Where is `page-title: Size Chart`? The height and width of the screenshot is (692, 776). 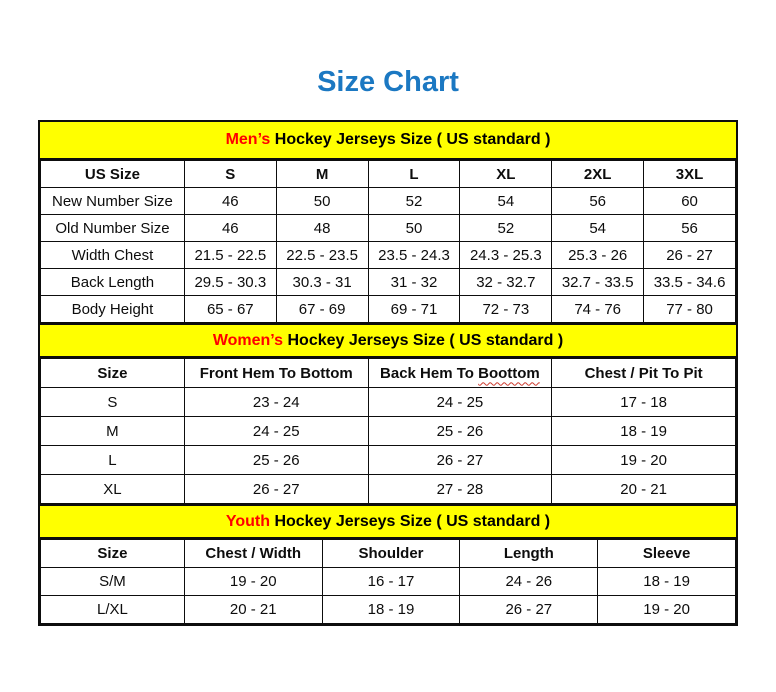 page-title: Size Chart is located at coordinates (388, 82).